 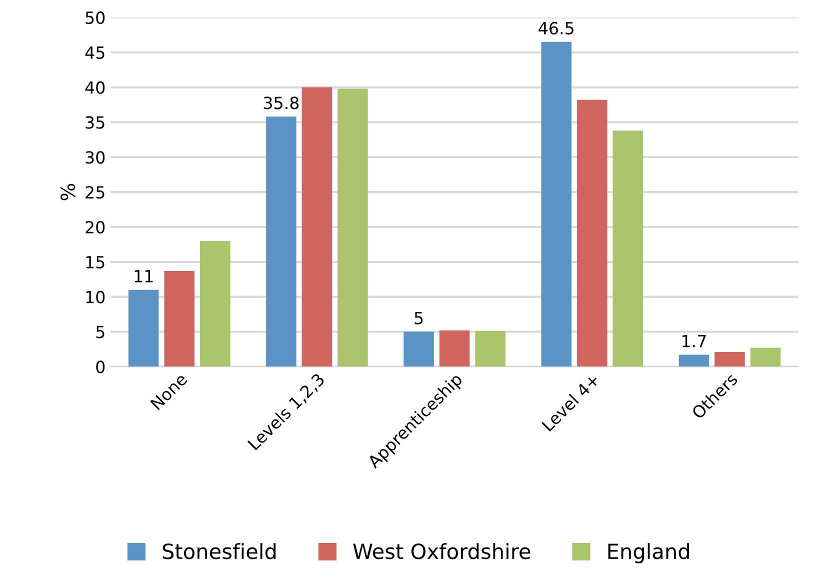 What do you see at coordinates (95, 122) in the screenshot?
I see `y-tick-label: 35` at bounding box center [95, 122].